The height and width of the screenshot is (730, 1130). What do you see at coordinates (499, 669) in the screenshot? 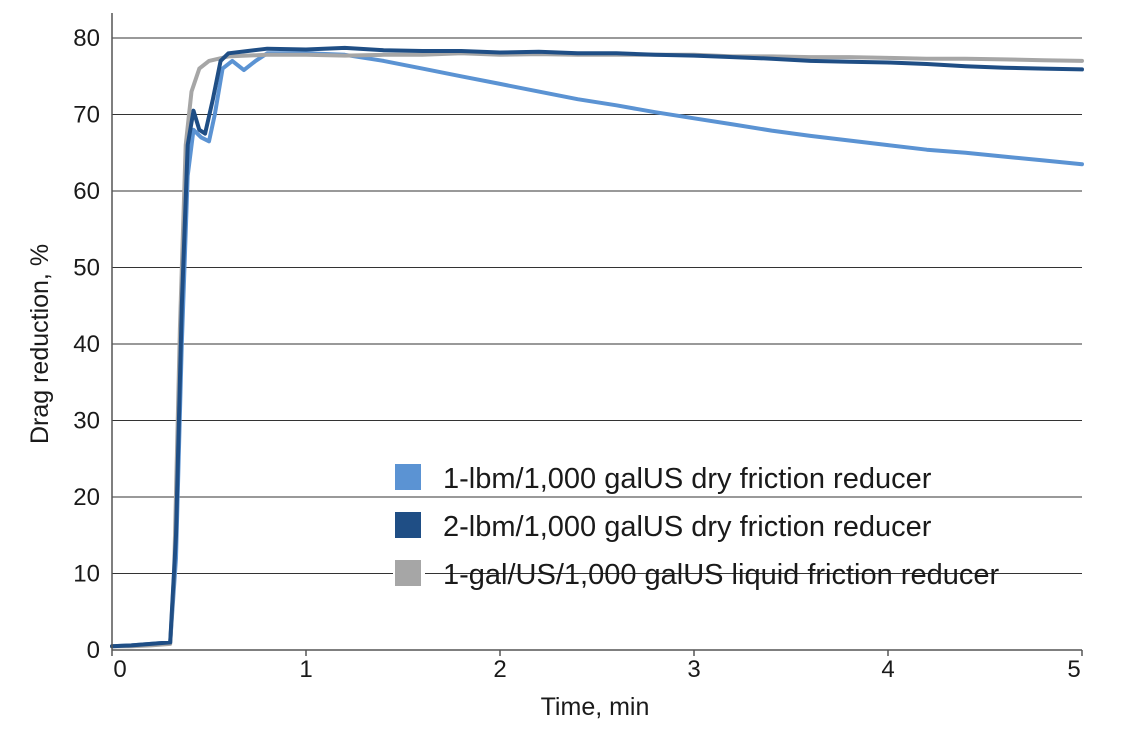
I see `x-tick-label: 2` at bounding box center [499, 669].